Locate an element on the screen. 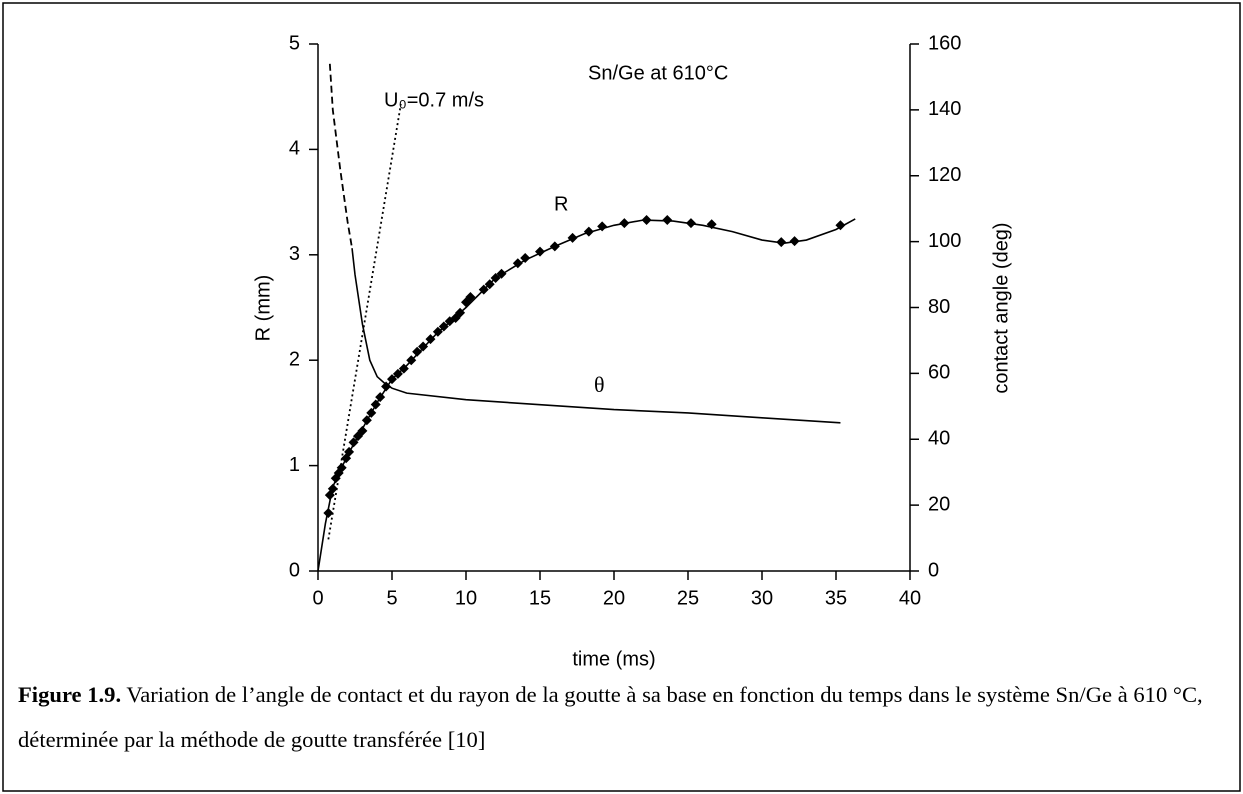  x-tick-label: 25 is located at coordinates (688, 598).